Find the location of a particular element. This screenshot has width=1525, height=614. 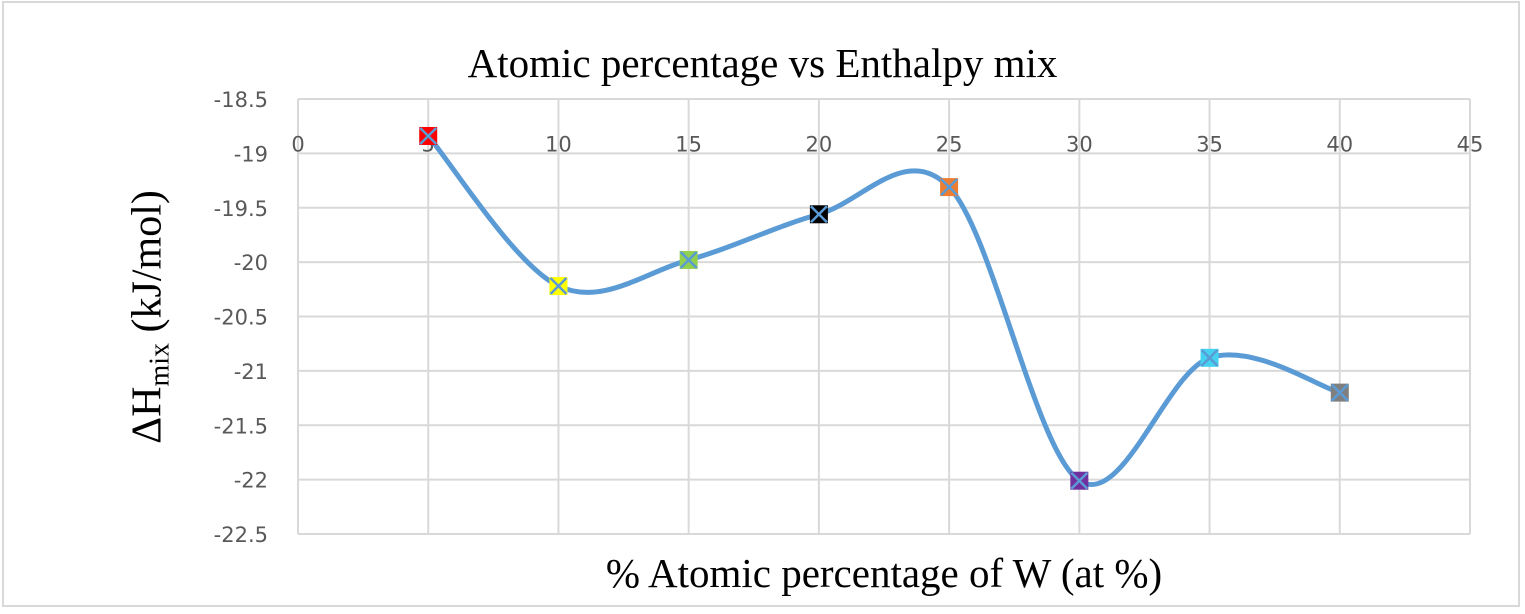

y-tick-label: -20.5 is located at coordinates (241, 318).